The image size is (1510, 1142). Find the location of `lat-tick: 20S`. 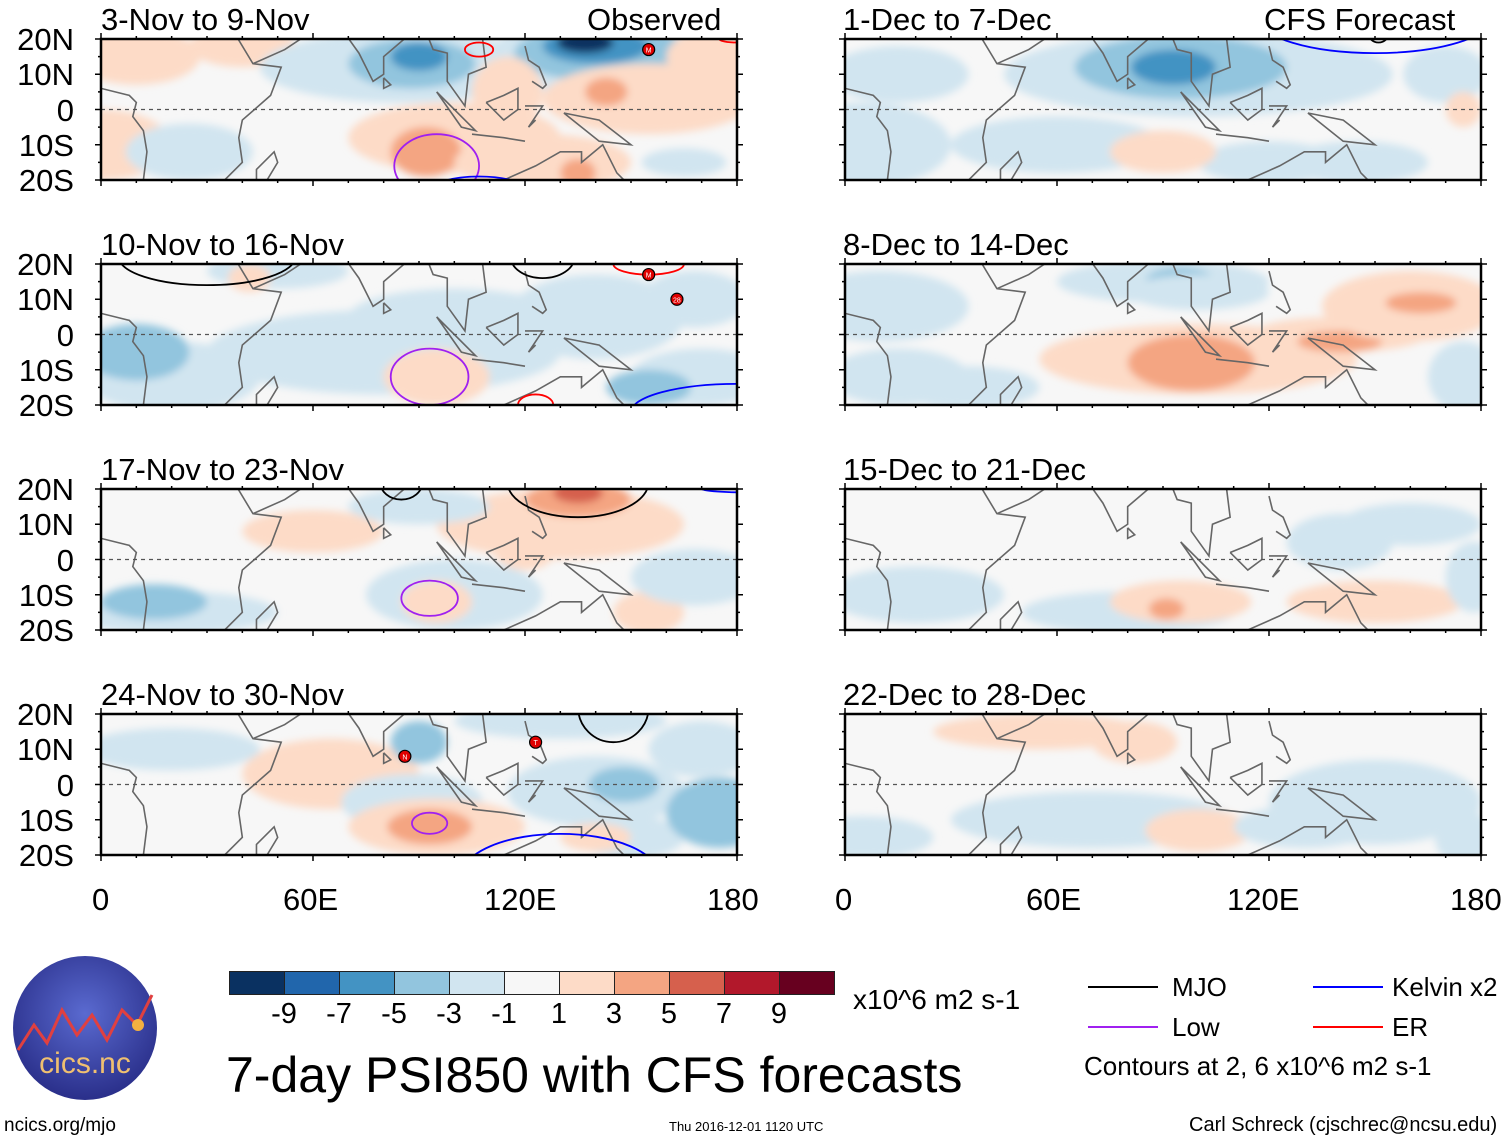

lat-tick: 20S is located at coordinates (46, 630).